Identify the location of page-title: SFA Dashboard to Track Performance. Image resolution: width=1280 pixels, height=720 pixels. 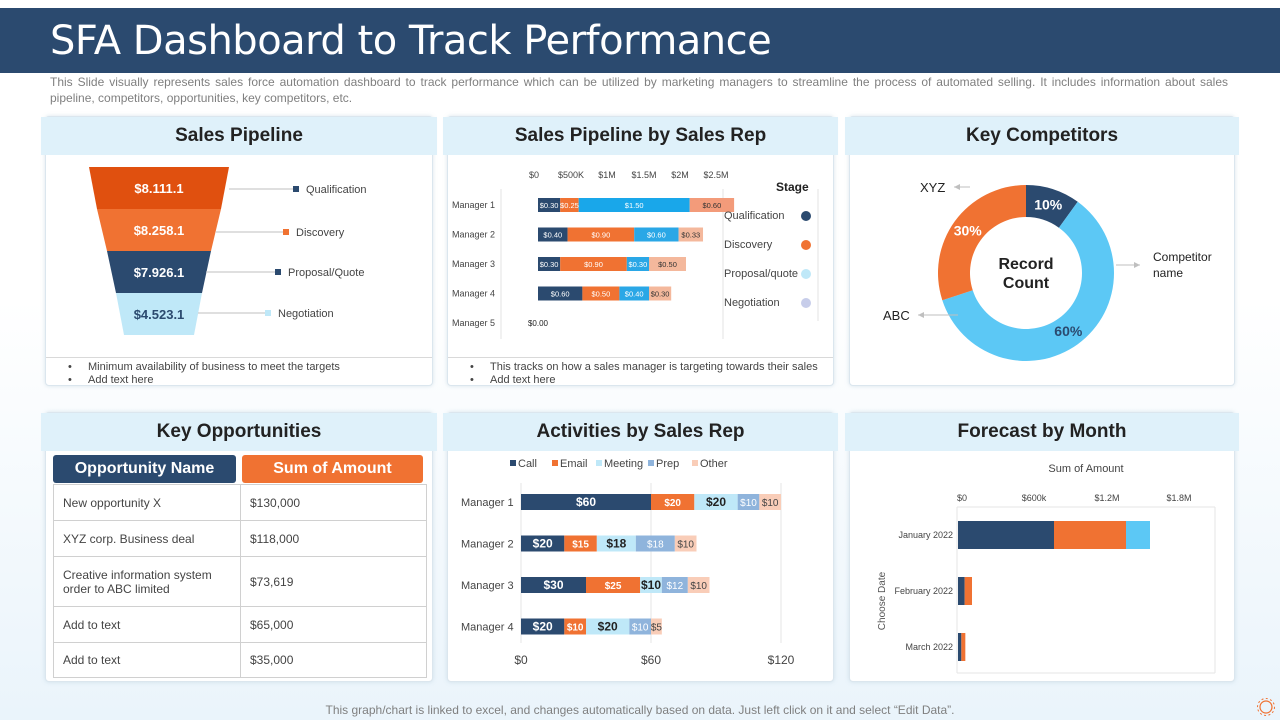
(411, 41).